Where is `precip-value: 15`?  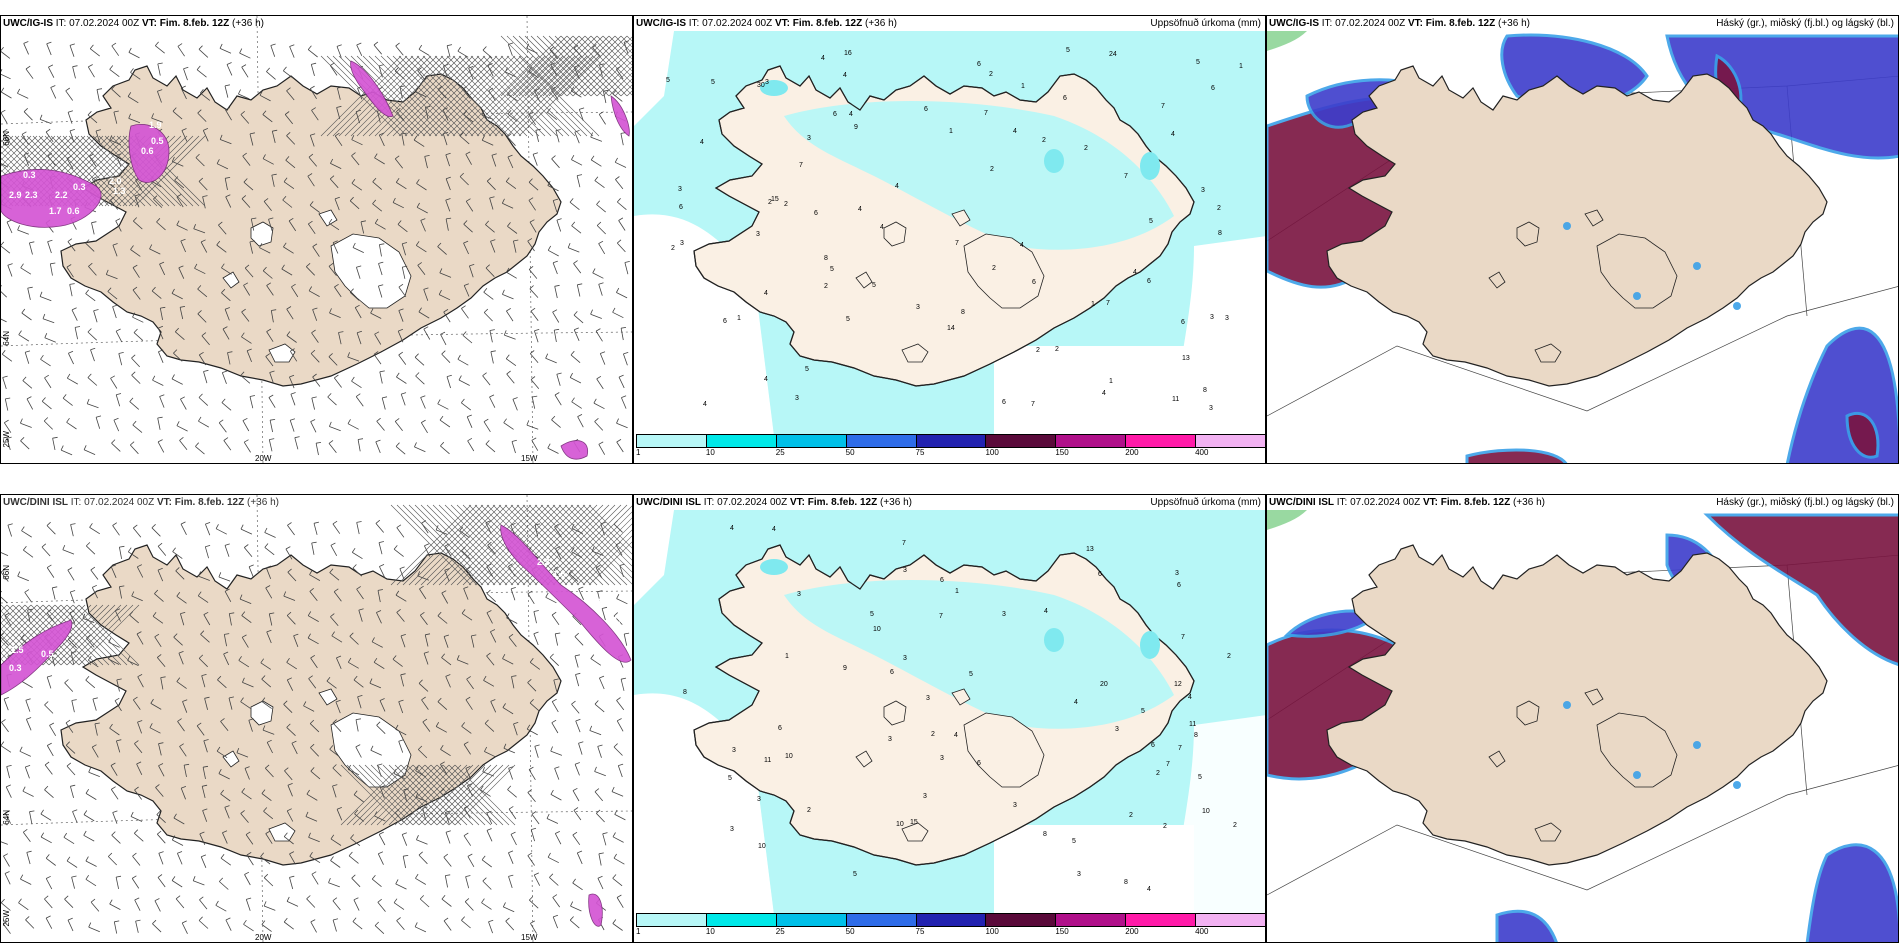
precip-value: 15 is located at coordinates (775, 199).